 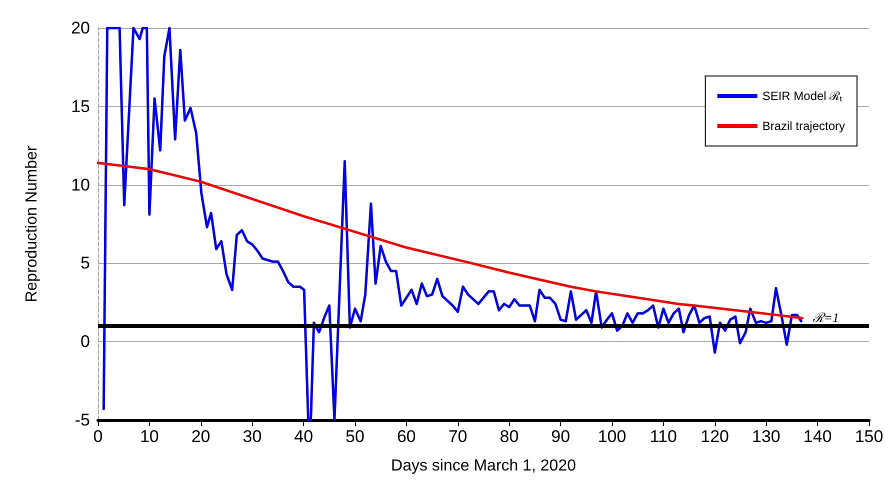 I want to click on x-tick-label: 50, so click(x=355, y=436).